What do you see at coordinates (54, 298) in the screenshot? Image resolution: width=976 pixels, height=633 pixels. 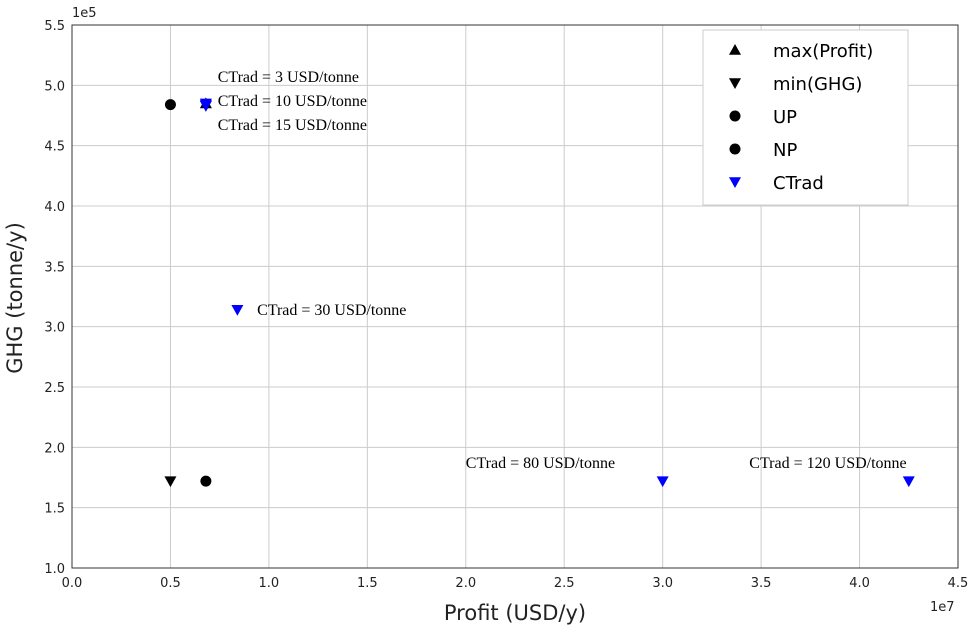 I see `y-tick-labels: 1.0 1.5 2.0 2.5 3.0 3.5 4.0 4.5 5.0 5.5` at bounding box center [54, 298].